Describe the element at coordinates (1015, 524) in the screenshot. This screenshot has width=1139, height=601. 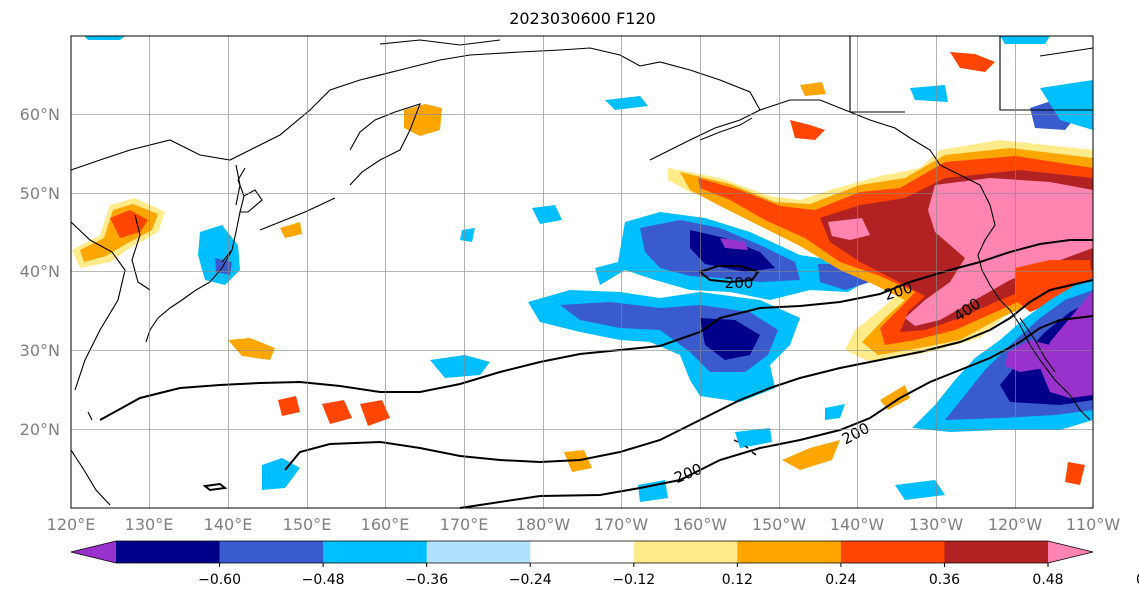
I see `lon-tick-label: 120°W` at that location.